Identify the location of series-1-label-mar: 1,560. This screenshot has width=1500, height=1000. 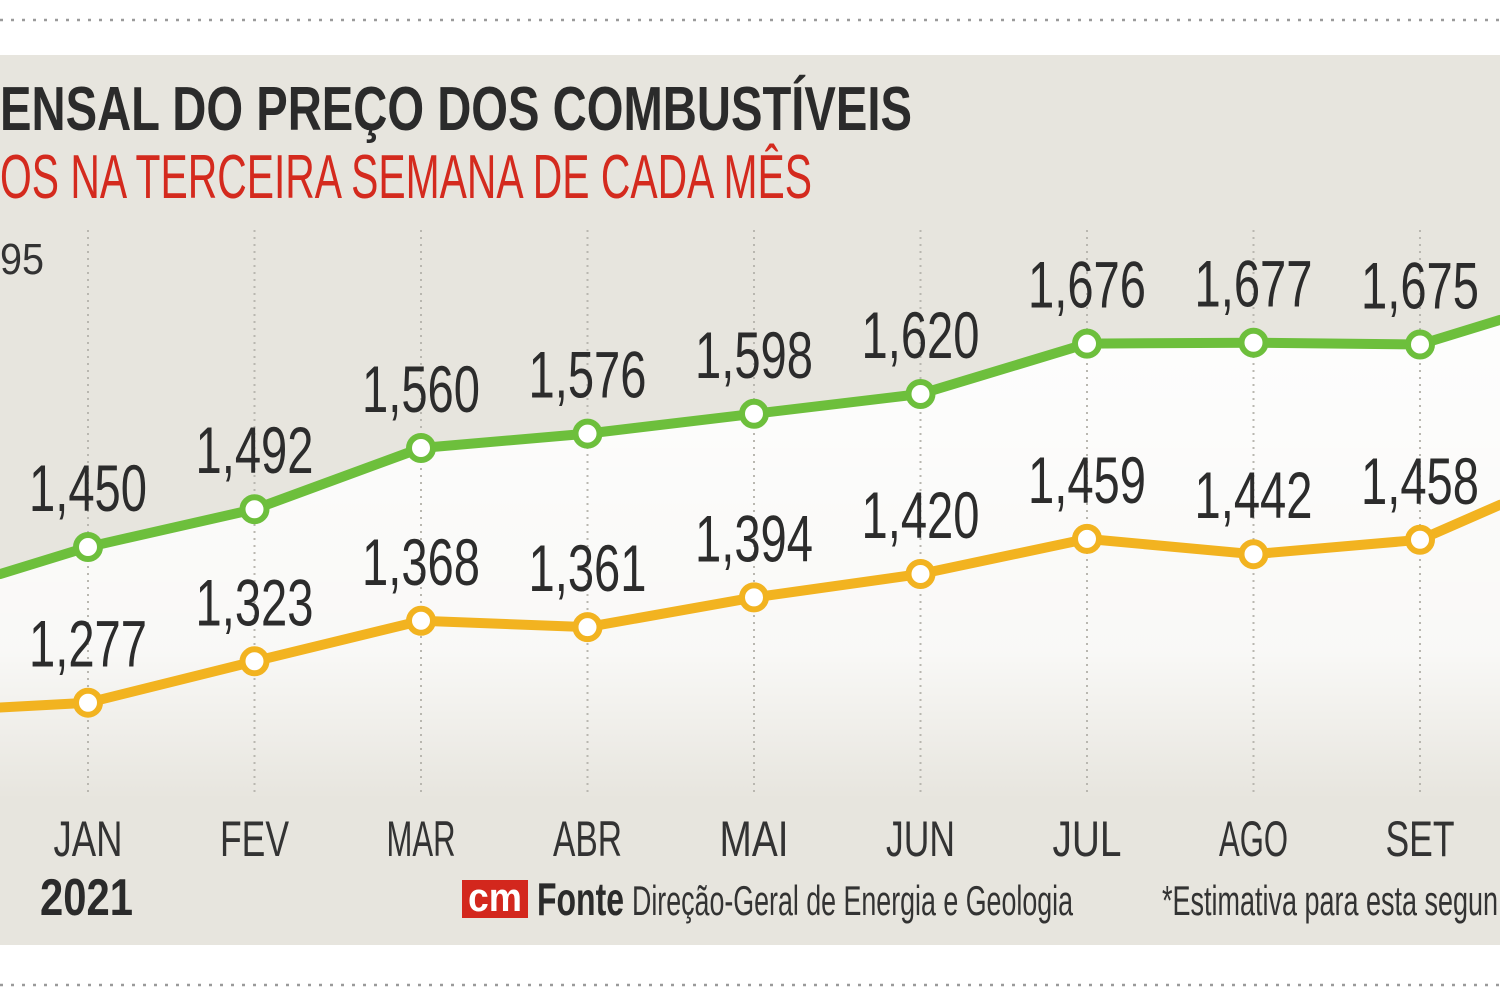
(421, 389).